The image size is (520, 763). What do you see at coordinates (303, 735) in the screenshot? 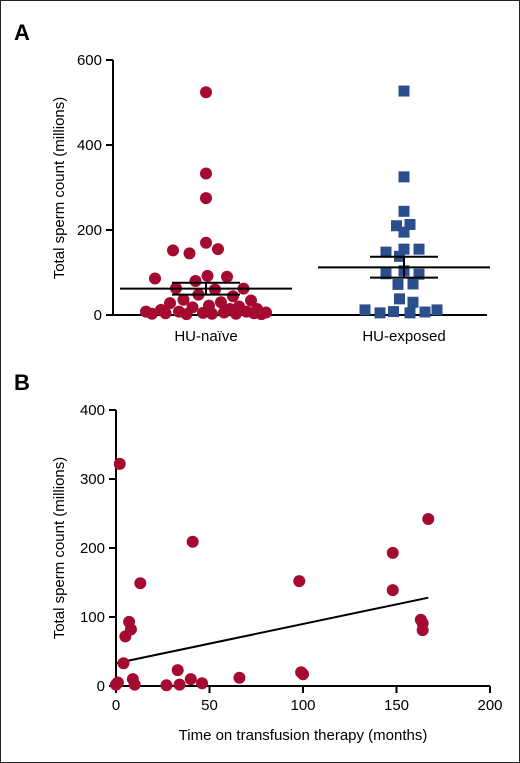
I see `panel-b-x-axis-label: Time on transfusion therapy (months)` at bounding box center [303, 735].